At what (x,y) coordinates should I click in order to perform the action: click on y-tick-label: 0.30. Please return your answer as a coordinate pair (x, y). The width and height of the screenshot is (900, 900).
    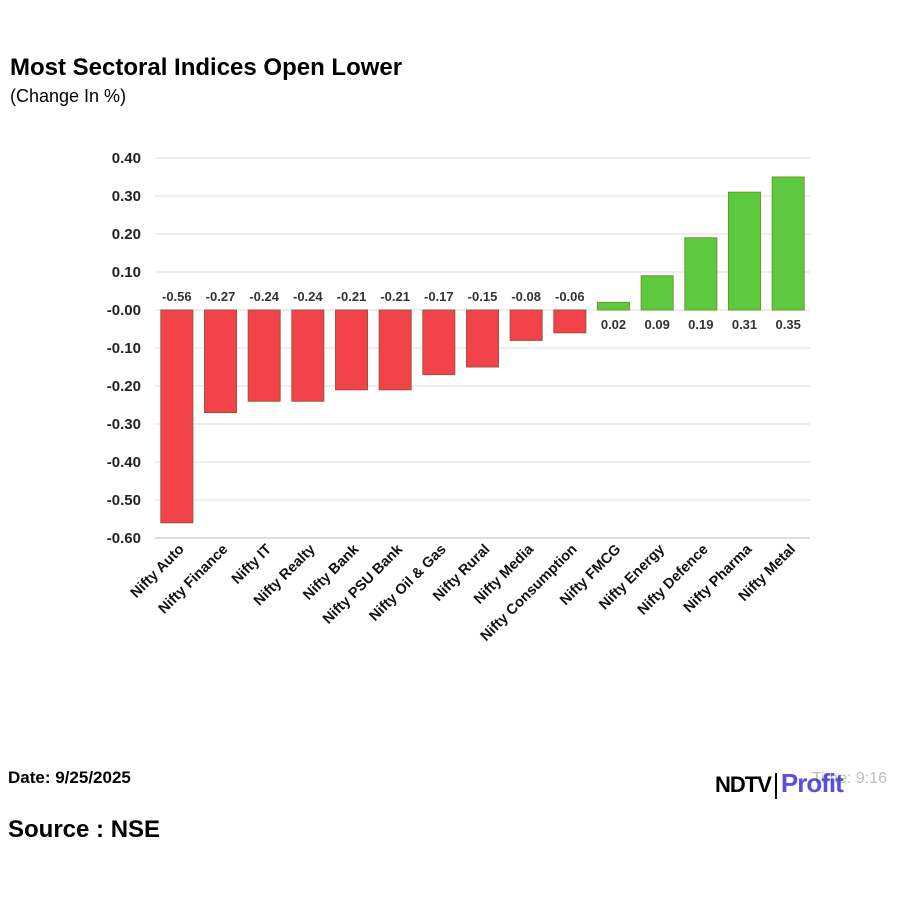
    Looking at the image, I should click on (126, 196).